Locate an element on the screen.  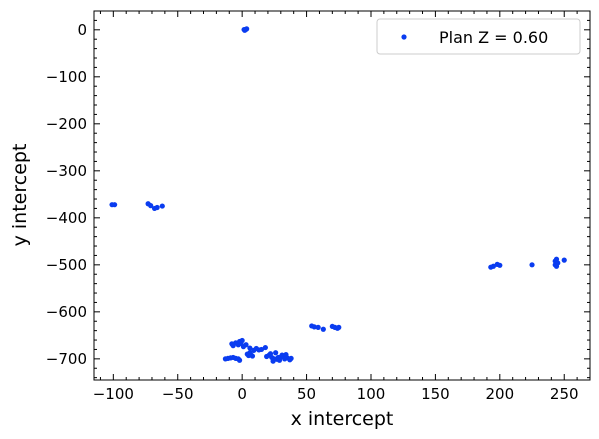
y-tick-label: −400 is located at coordinates (66, 218).